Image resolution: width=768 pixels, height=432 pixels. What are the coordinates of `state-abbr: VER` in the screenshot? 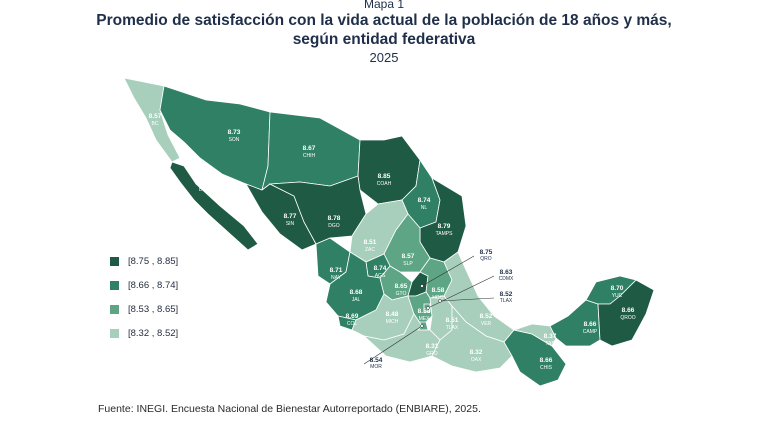 It's located at (486, 324).